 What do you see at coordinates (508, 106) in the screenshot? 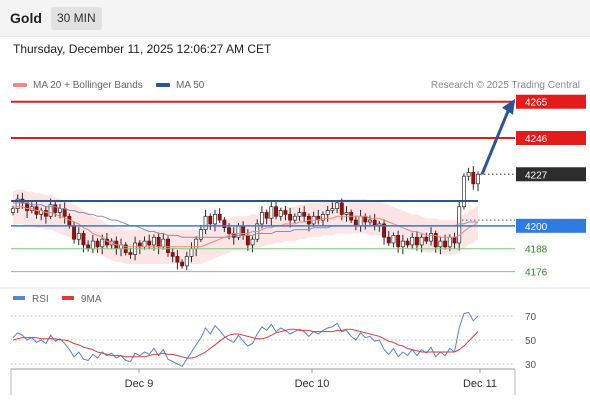
I see `target-arrow-head` at bounding box center [508, 106].